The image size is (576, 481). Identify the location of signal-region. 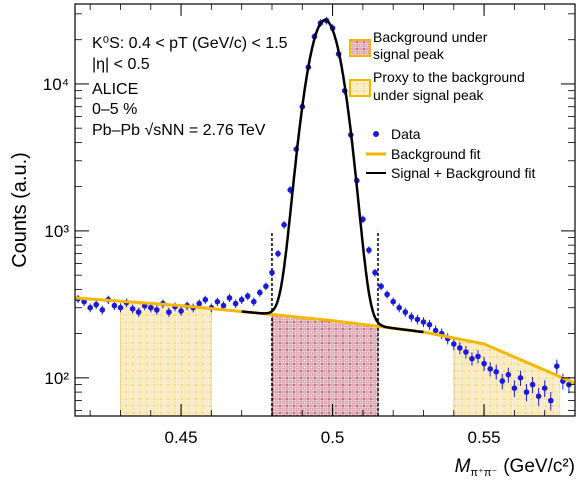
(325, 365).